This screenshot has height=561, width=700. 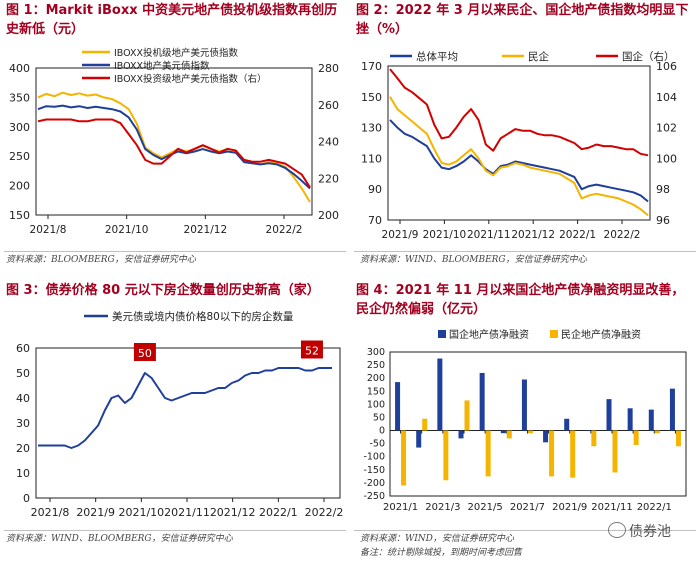 What do you see at coordinates (176, 53) in the screenshot?
I see `legend-label: IBOXX投机级地产美元债指数` at bounding box center [176, 53].